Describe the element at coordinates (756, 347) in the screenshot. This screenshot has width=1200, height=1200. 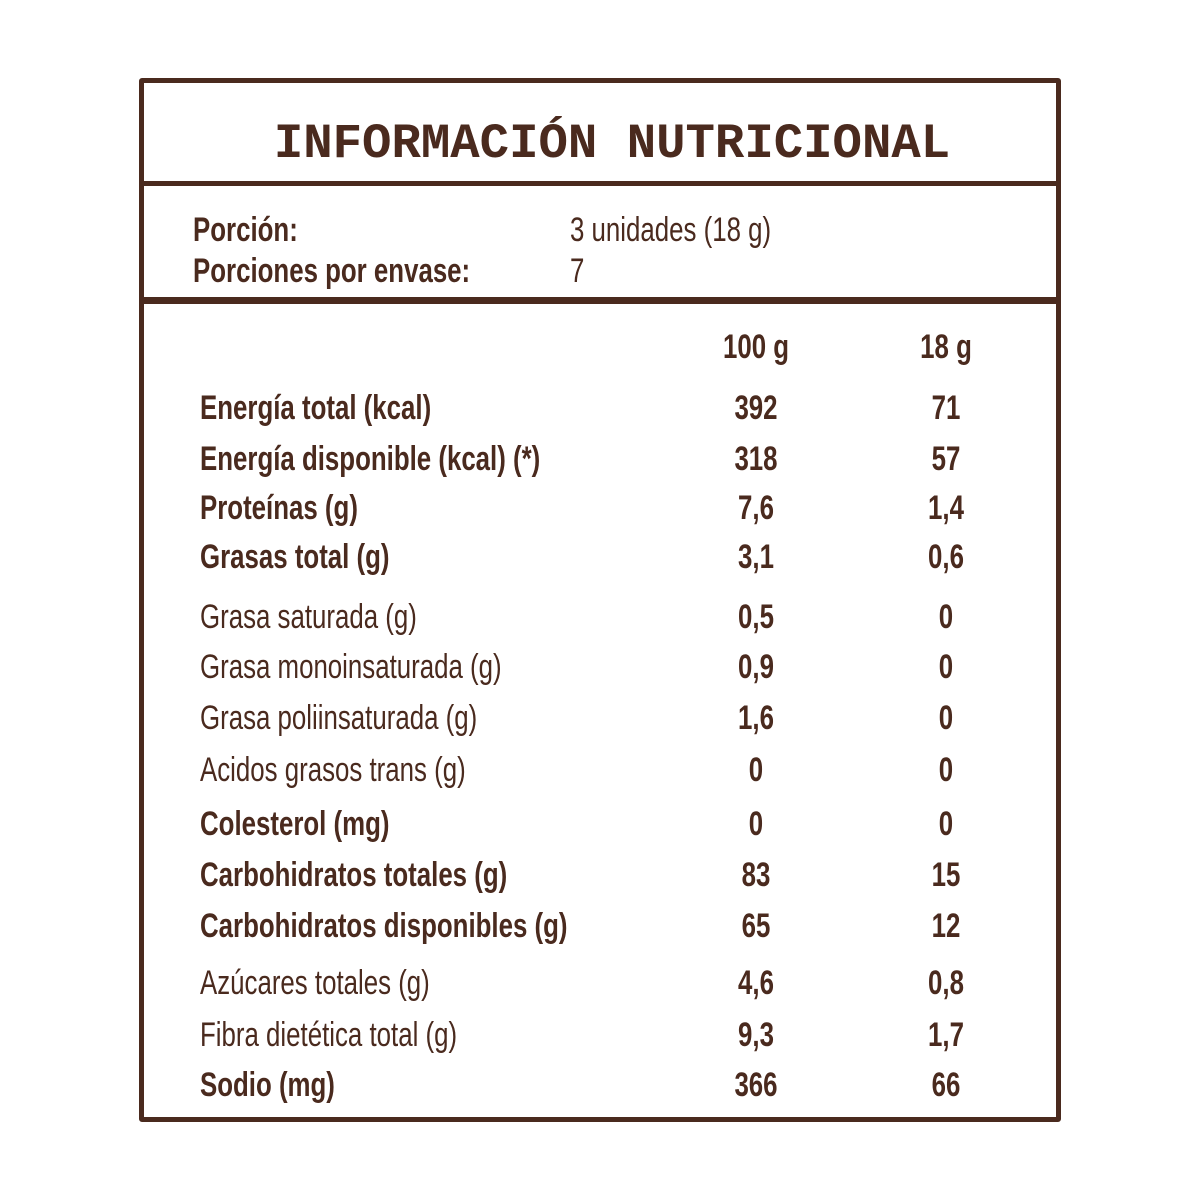
I see `column-header: 100 g` at that location.